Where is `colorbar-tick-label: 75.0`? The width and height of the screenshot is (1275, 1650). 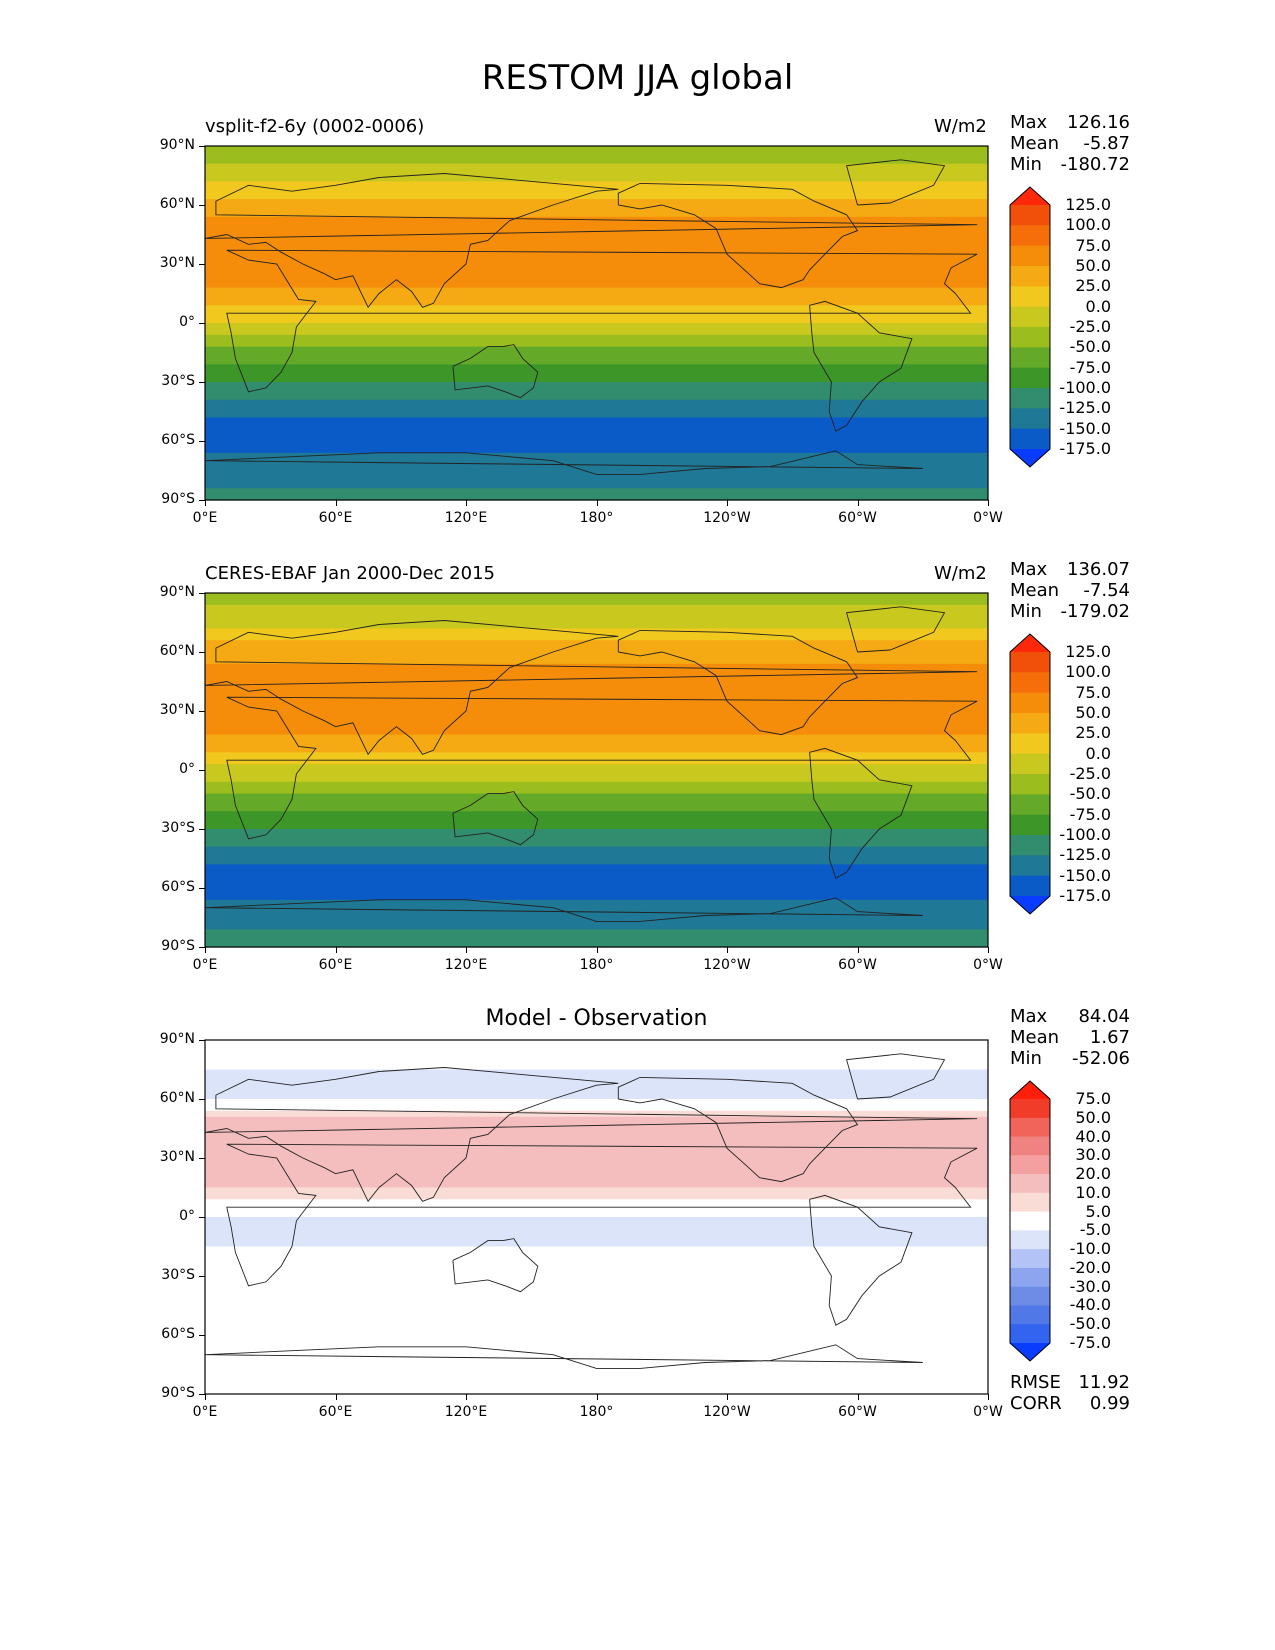 colorbar-tick-label: 75.0 is located at coordinates (1093, 1098).